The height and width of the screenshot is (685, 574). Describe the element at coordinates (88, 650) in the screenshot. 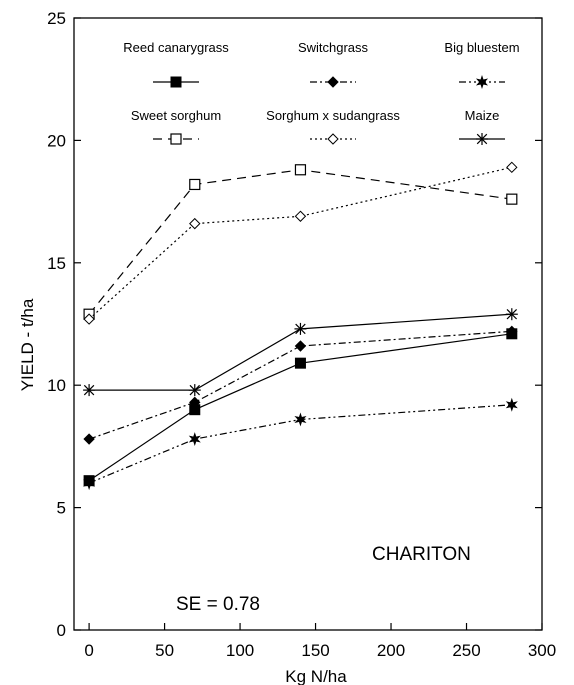

I see `x-tick-label: 0` at that location.